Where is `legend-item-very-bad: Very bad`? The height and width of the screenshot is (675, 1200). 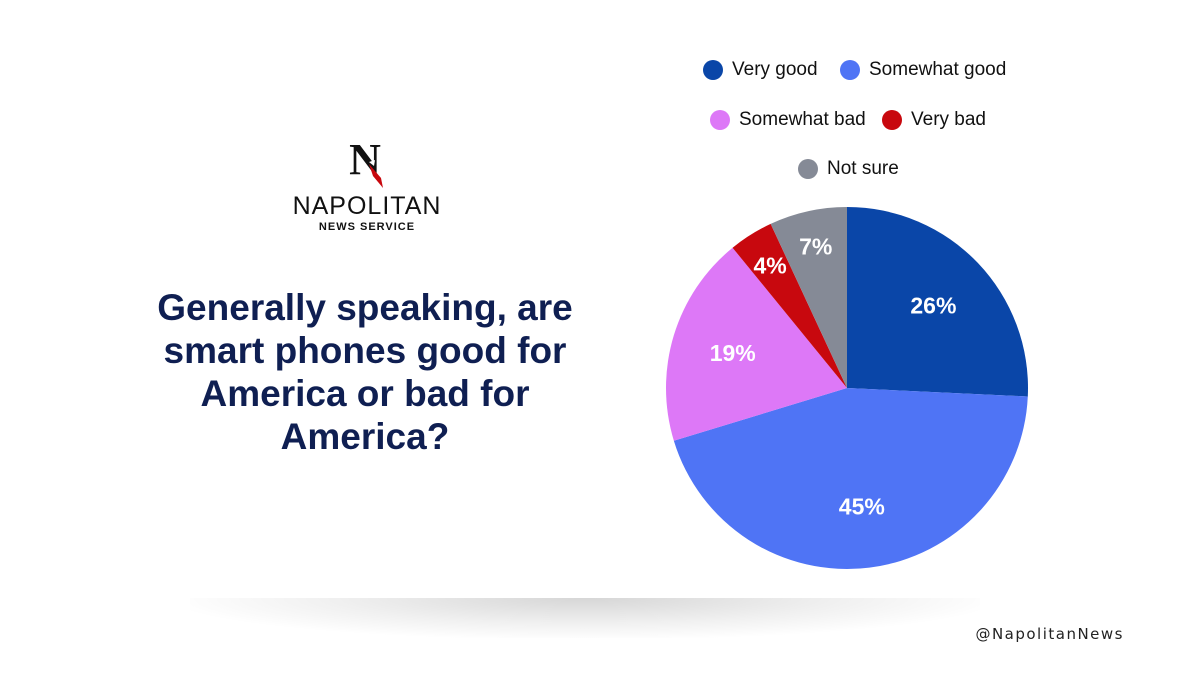 legend-item-very-bad: Very bad is located at coordinates (934, 120).